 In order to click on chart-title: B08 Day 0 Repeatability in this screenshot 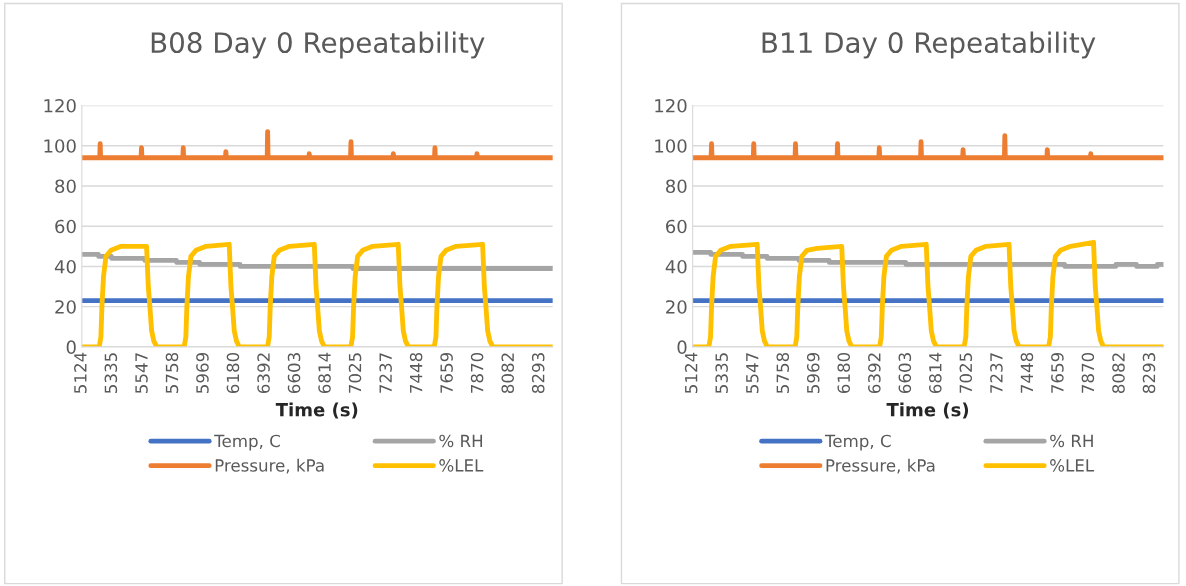, I will do `click(318, 45)`.